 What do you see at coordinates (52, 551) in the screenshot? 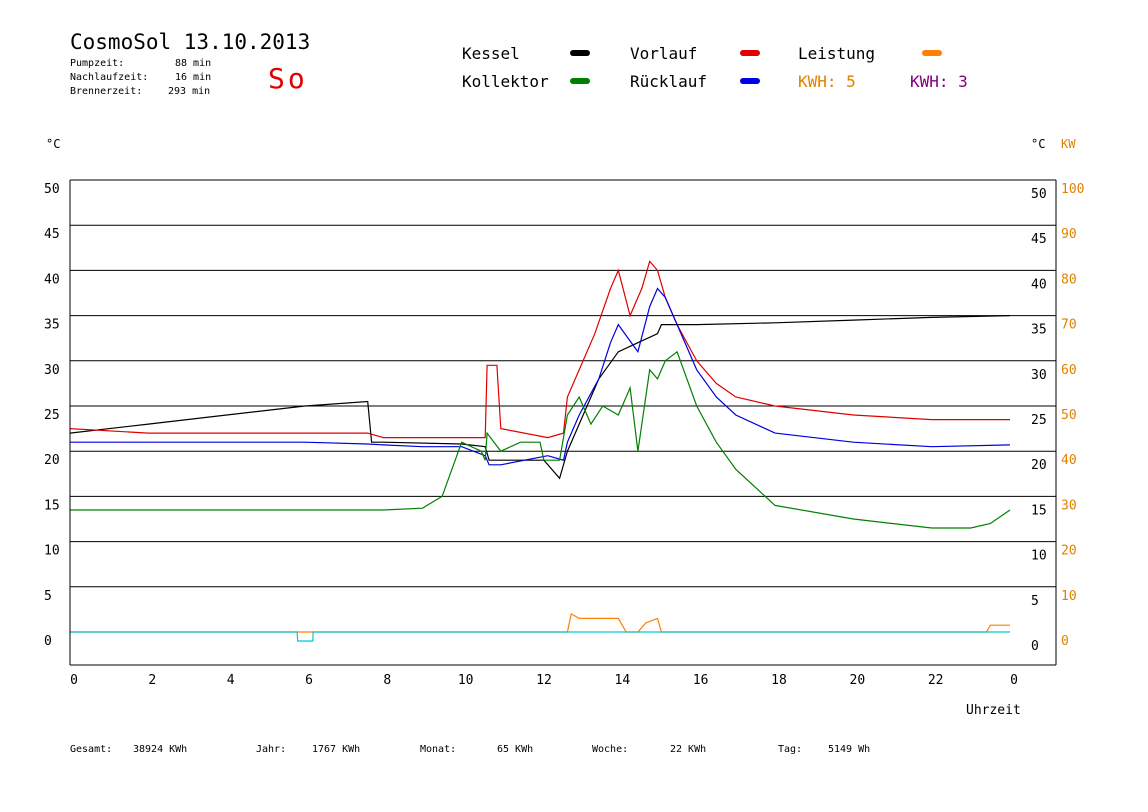
I see `y-tick-label-left: 10` at bounding box center [52, 551].